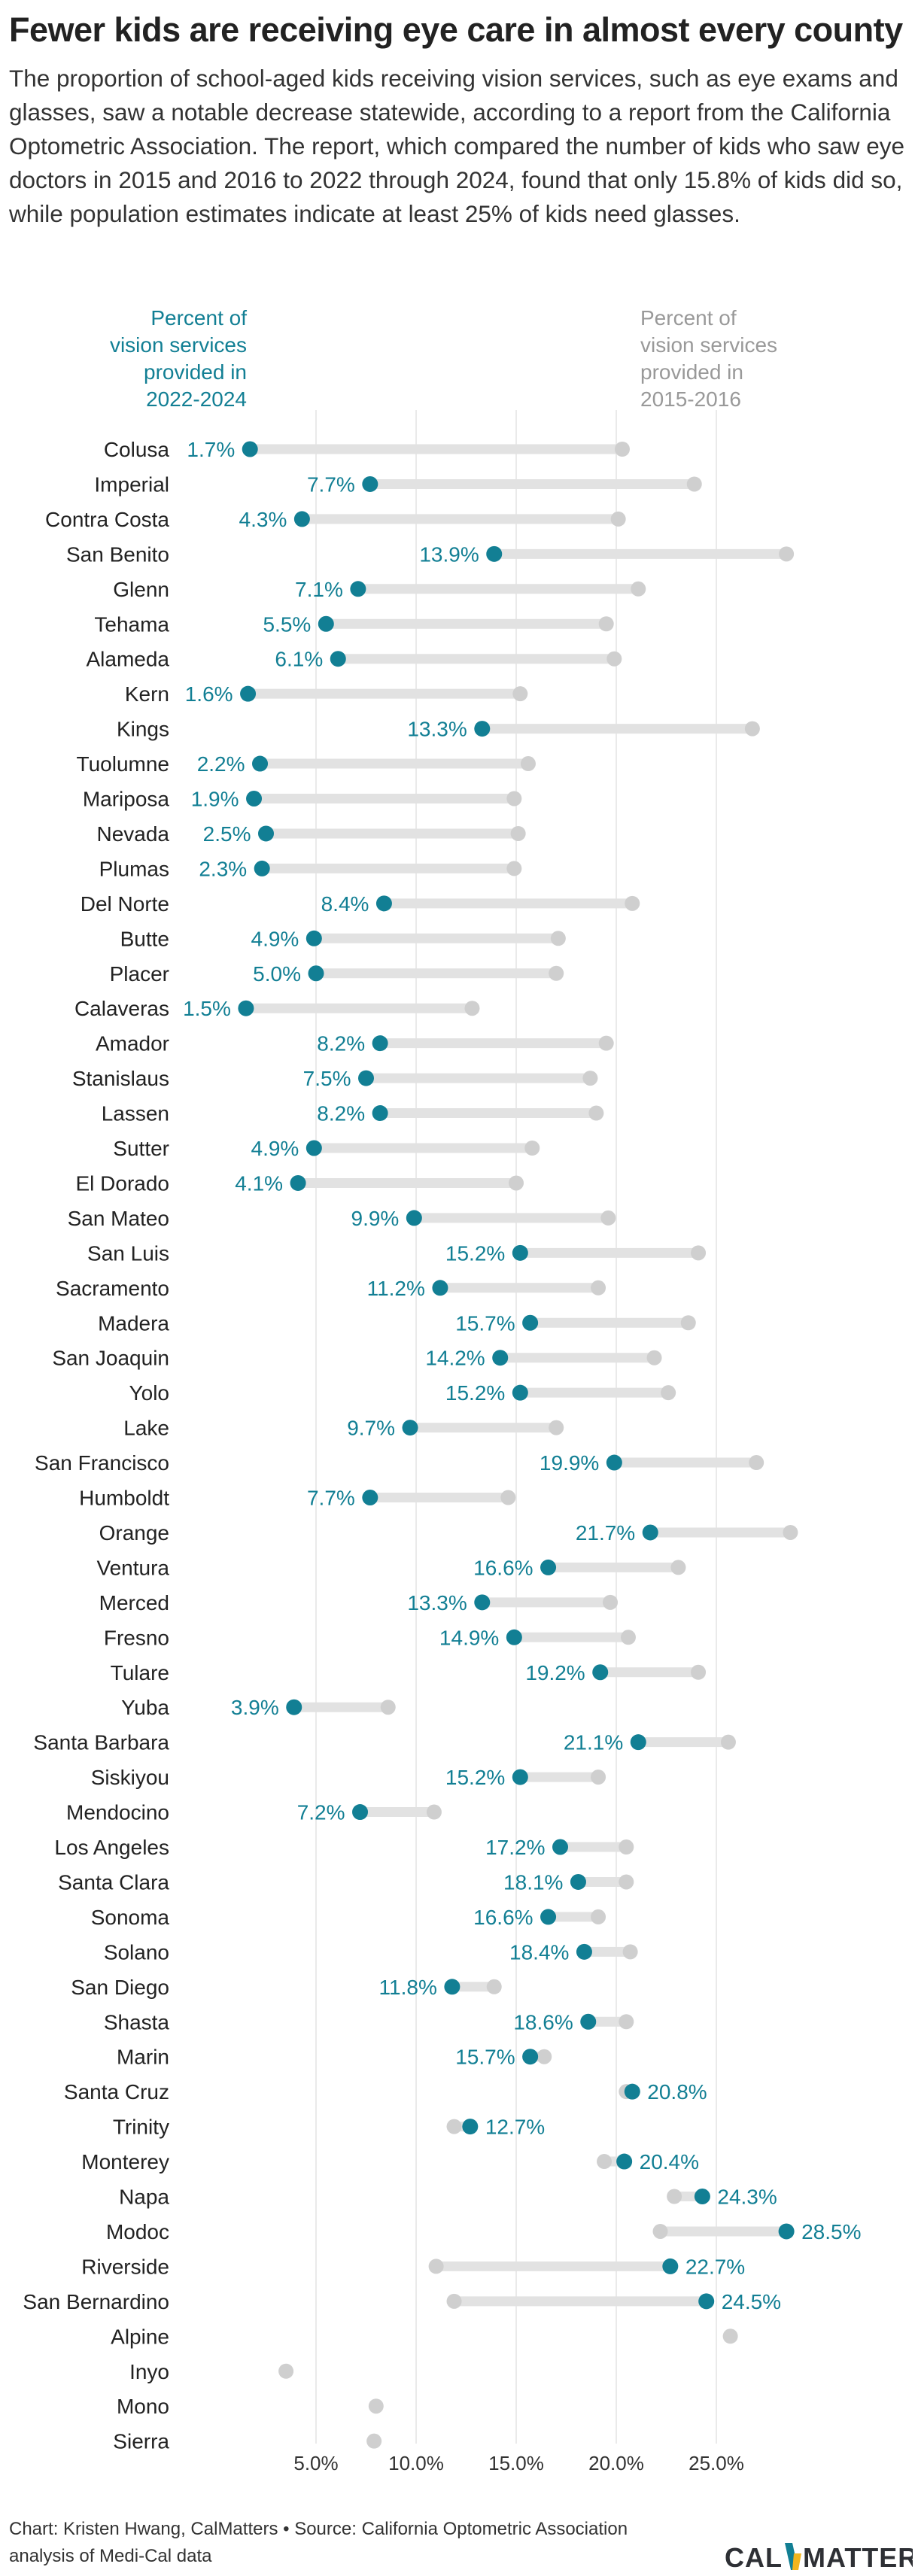  What do you see at coordinates (371, 1428) in the screenshot?
I see `value-label: 9.7%` at bounding box center [371, 1428].